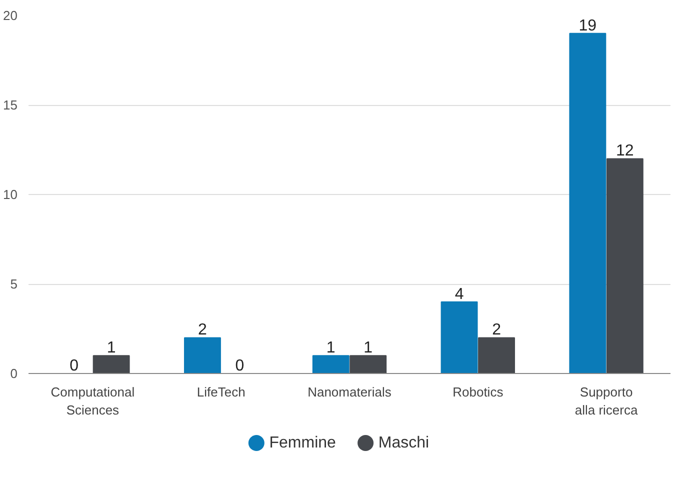  I want to click on x-tick-label: Computational Sciences, so click(92, 401).